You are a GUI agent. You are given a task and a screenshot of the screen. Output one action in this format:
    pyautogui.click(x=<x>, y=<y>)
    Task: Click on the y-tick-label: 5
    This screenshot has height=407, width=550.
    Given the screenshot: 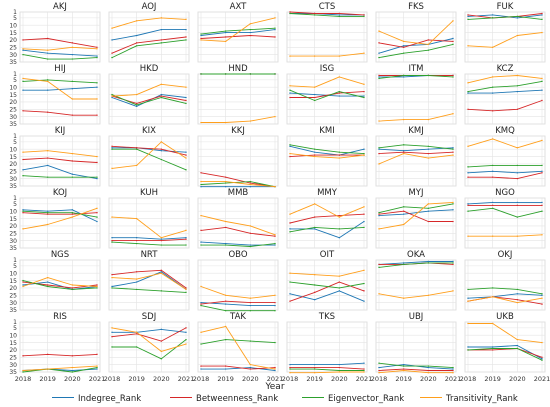 What is the action you would take?
    pyautogui.click(x=15, y=80)
    